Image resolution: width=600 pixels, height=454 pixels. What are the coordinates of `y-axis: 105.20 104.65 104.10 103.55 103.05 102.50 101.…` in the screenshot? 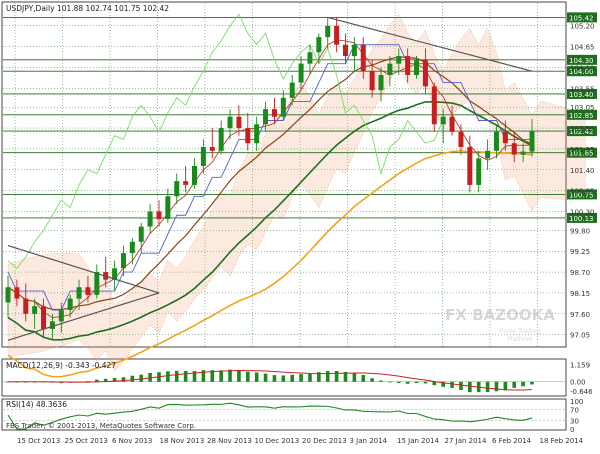 It's located at (582, 181).